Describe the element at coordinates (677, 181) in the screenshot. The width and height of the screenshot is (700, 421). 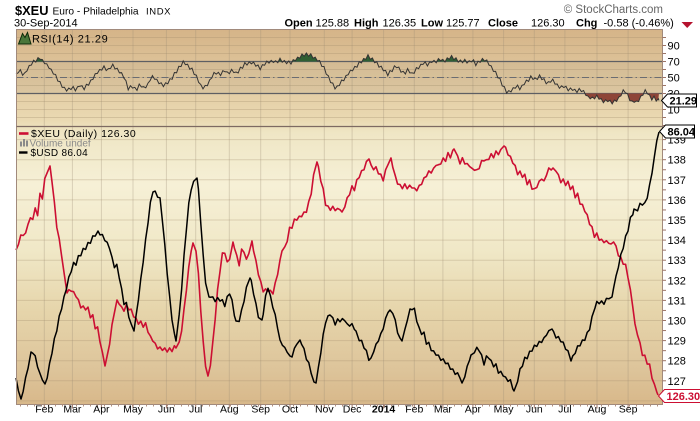
I see `svg-text: 137` at that location.